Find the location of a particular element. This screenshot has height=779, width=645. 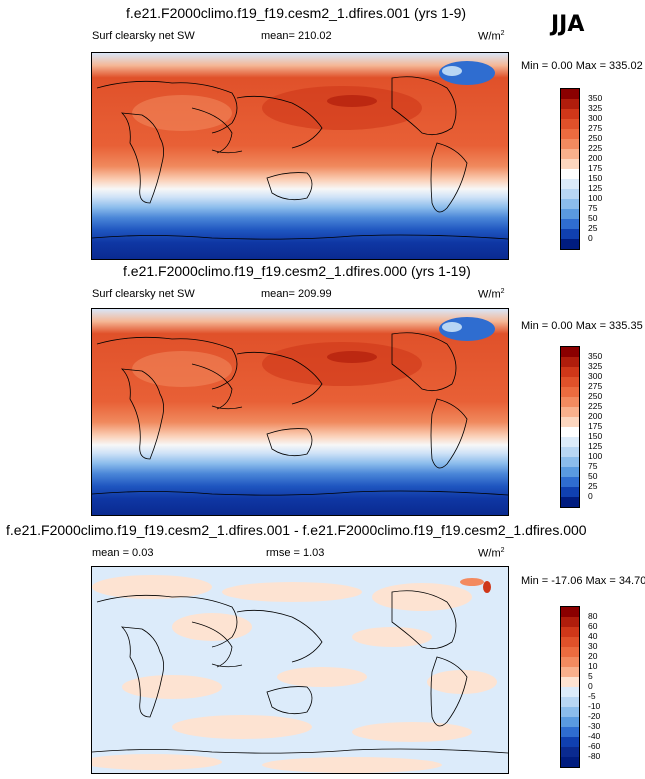

panel-1-units-exp: 2 is located at coordinates (502, 33).